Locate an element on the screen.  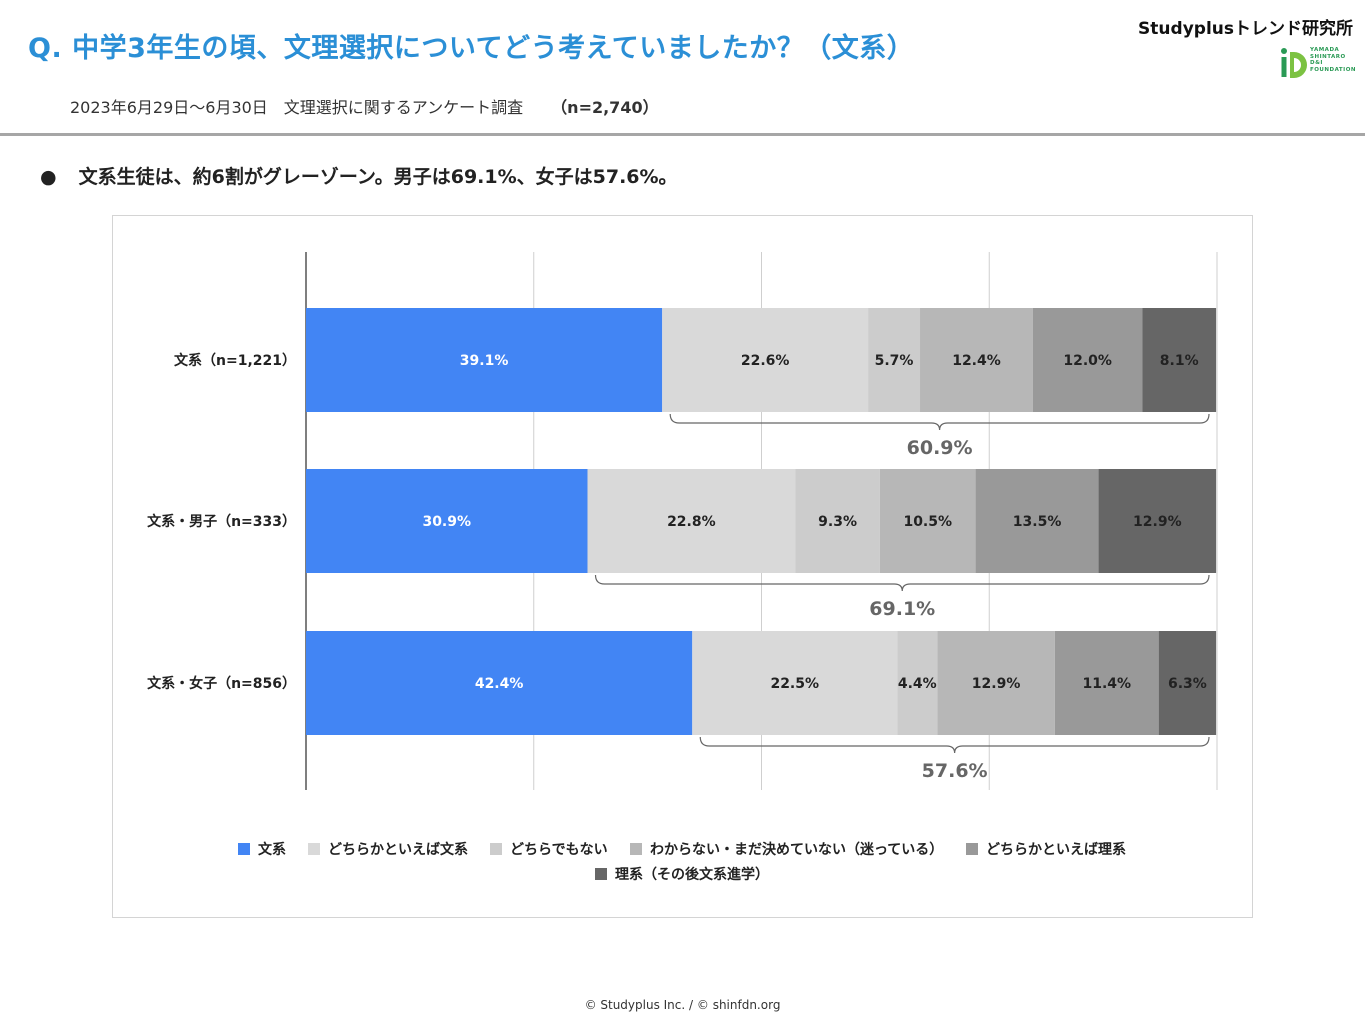
category-label: 文系・女子（n=856） is located at coordinates (221, 683).